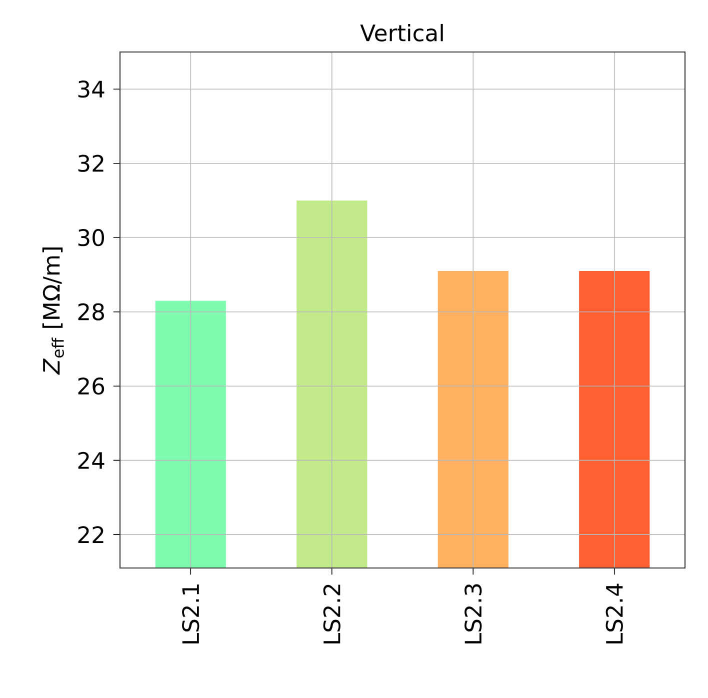  I want to click on chart-title: Vertical, so click(401, 33).